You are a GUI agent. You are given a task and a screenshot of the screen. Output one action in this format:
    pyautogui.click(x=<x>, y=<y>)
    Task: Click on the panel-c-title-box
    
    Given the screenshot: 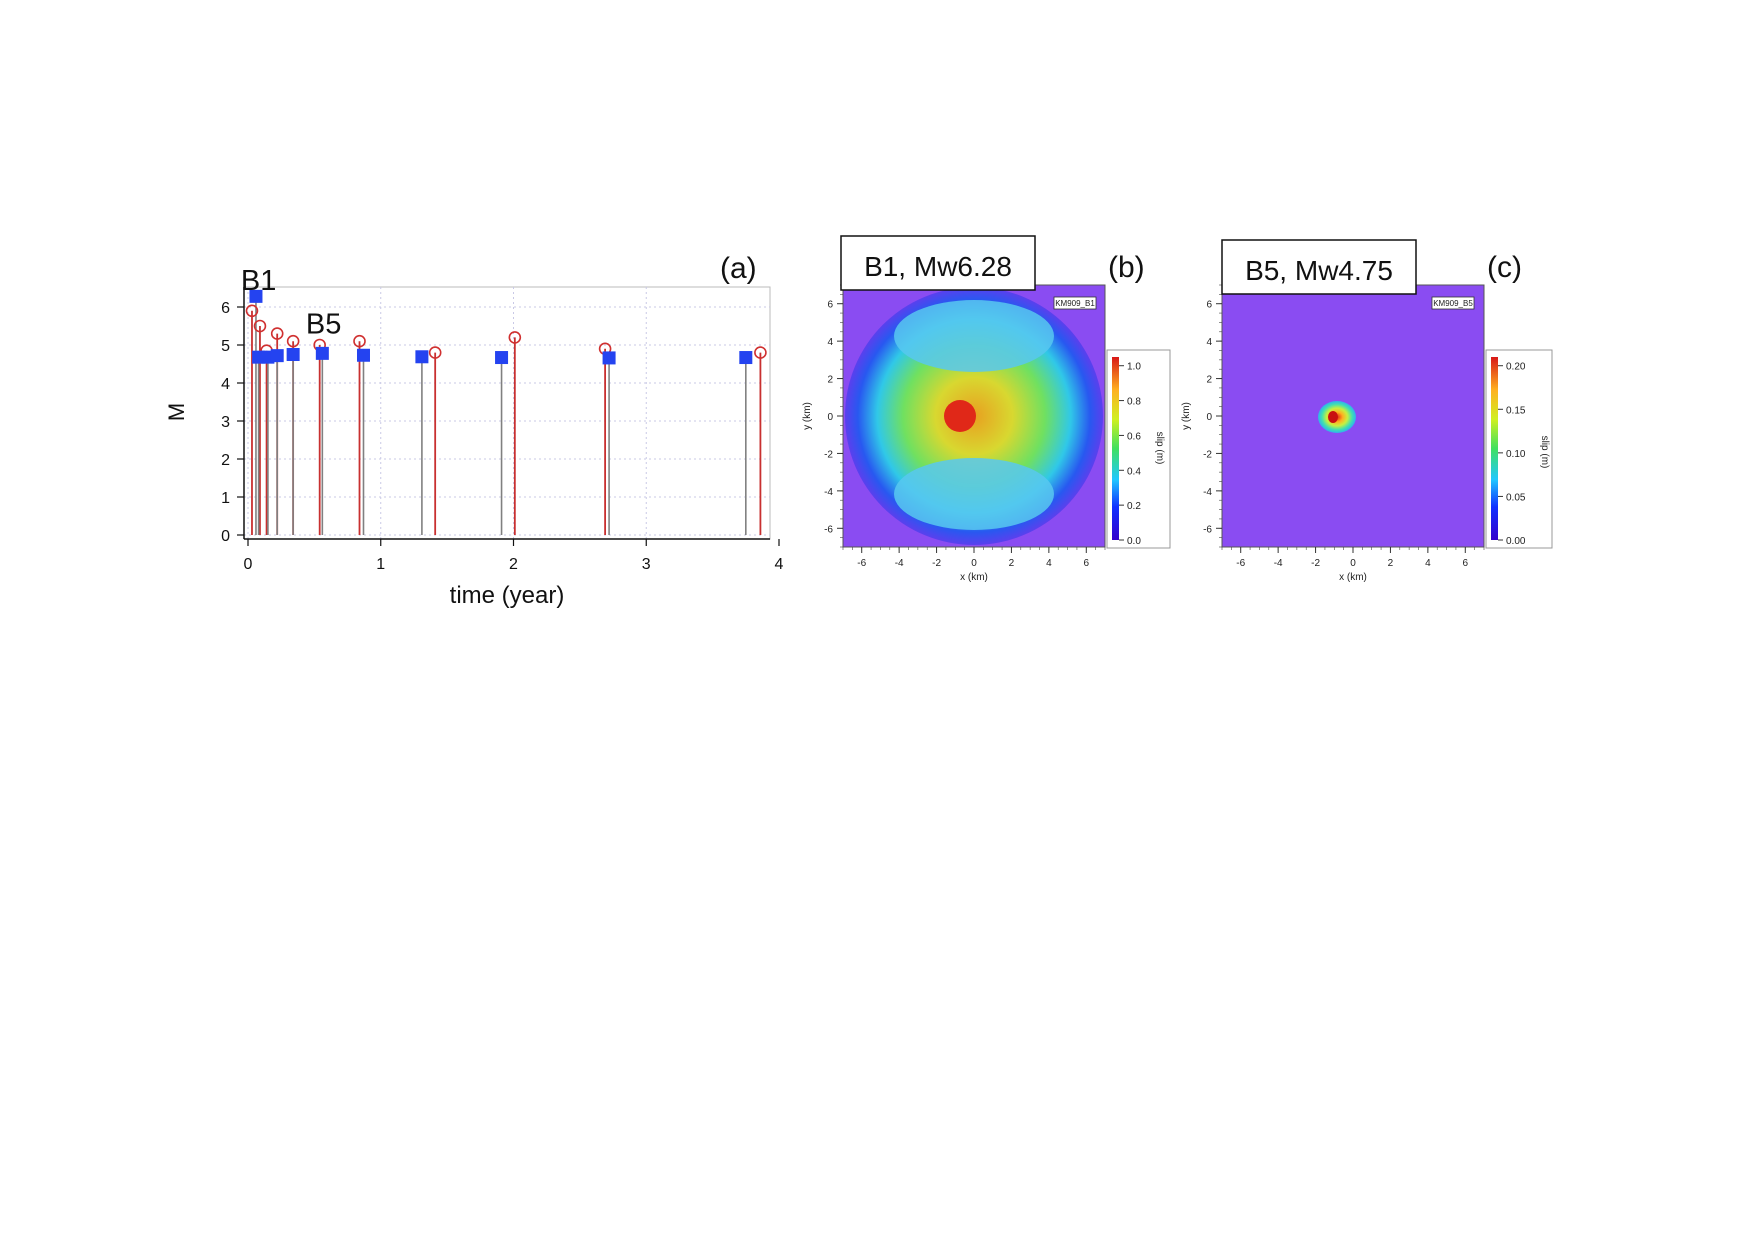 What is the action you would take?
    pyautogui.click(x=1319, y=267)
    